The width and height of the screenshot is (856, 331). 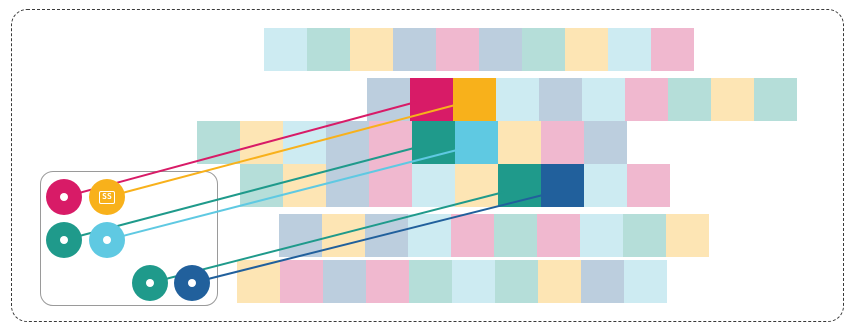 I want to click on card-icon: SS, so click(x=107, y=197).